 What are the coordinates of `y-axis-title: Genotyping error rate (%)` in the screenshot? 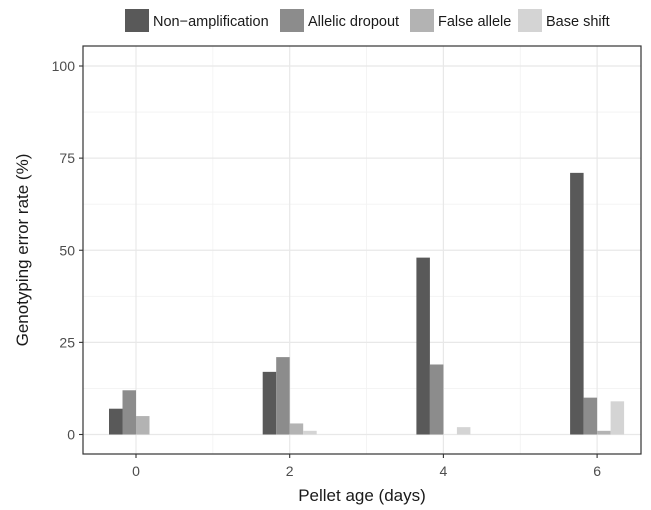 It's located at (22, 250).